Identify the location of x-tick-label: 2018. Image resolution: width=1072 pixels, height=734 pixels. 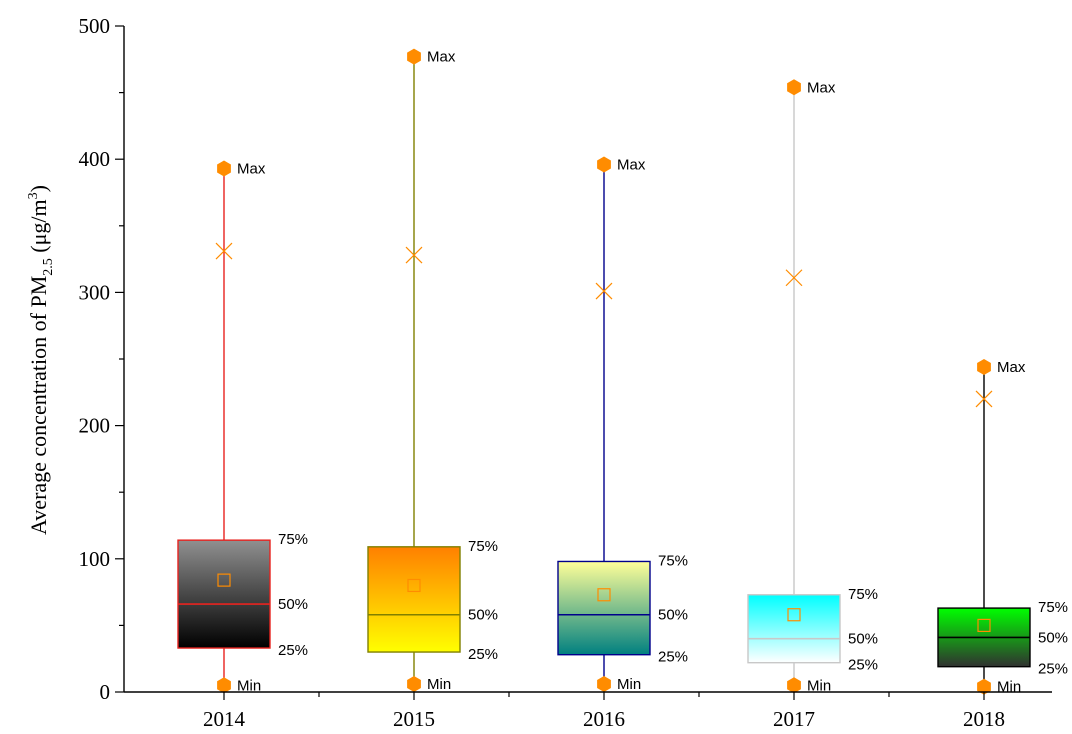
(984, 719).